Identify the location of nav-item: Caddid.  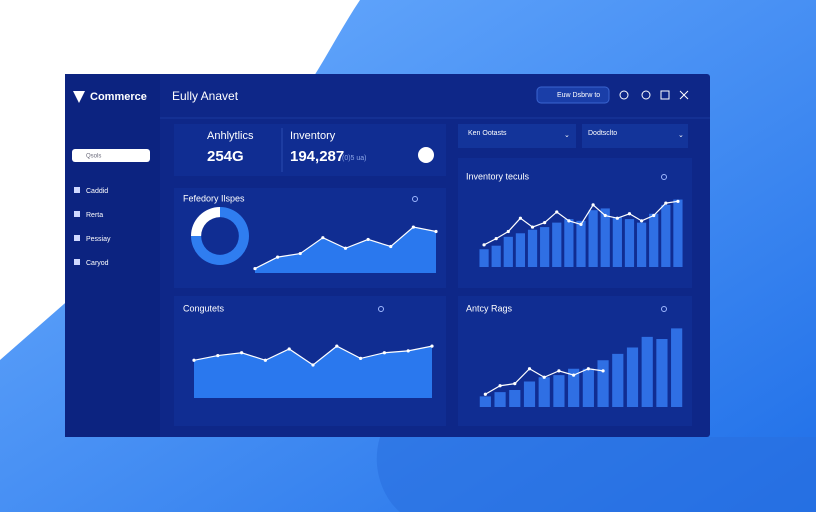
(97, 191).